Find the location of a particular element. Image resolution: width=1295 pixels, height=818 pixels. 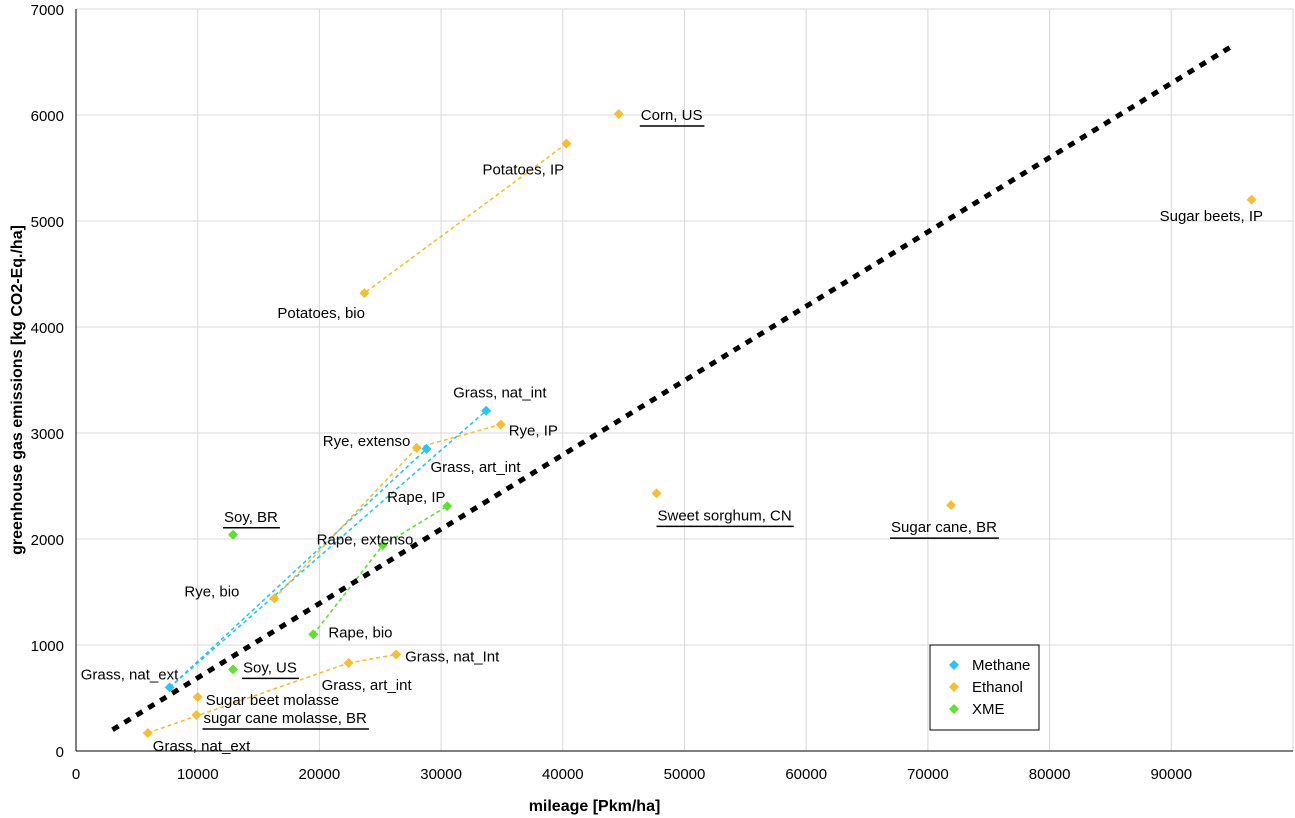

point-label: Potatoes, bio is located at coordinates (321, 313).